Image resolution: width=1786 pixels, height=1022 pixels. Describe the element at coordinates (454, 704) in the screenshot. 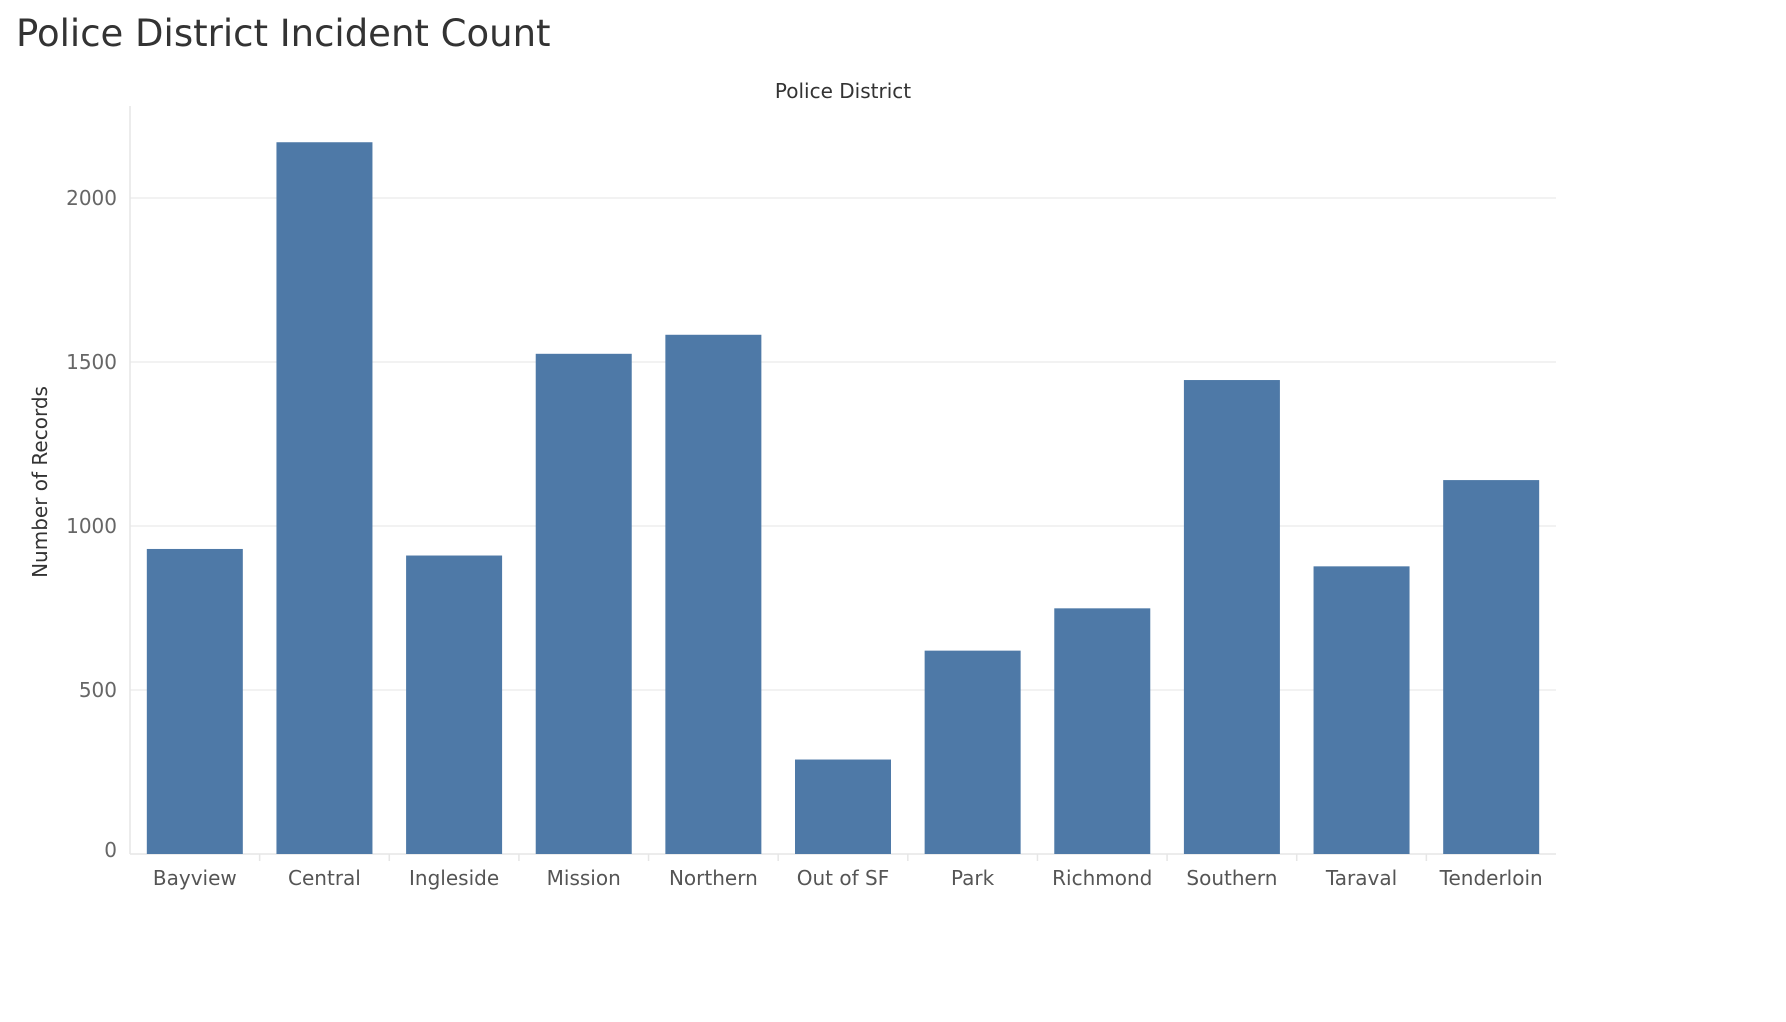

I see `bar-ingleside` at that location.